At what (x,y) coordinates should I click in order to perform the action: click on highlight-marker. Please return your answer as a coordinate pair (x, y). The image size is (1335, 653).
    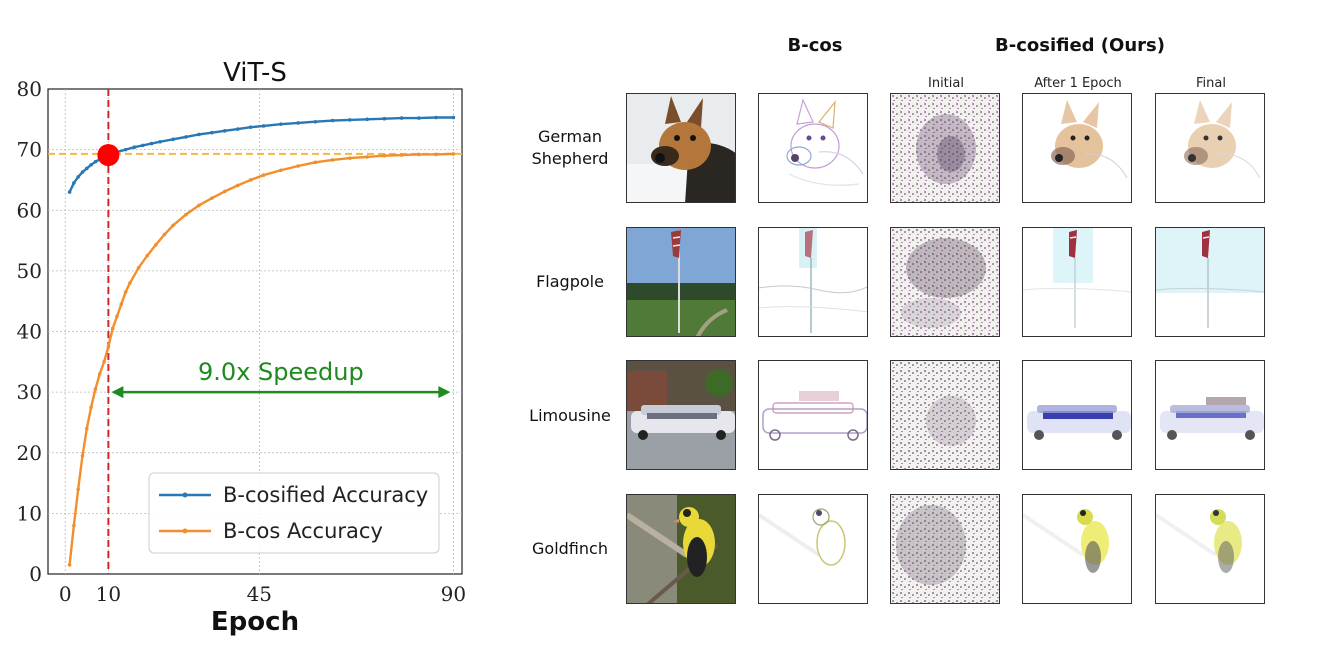
    Looking at the image, I should click on (108, 155).